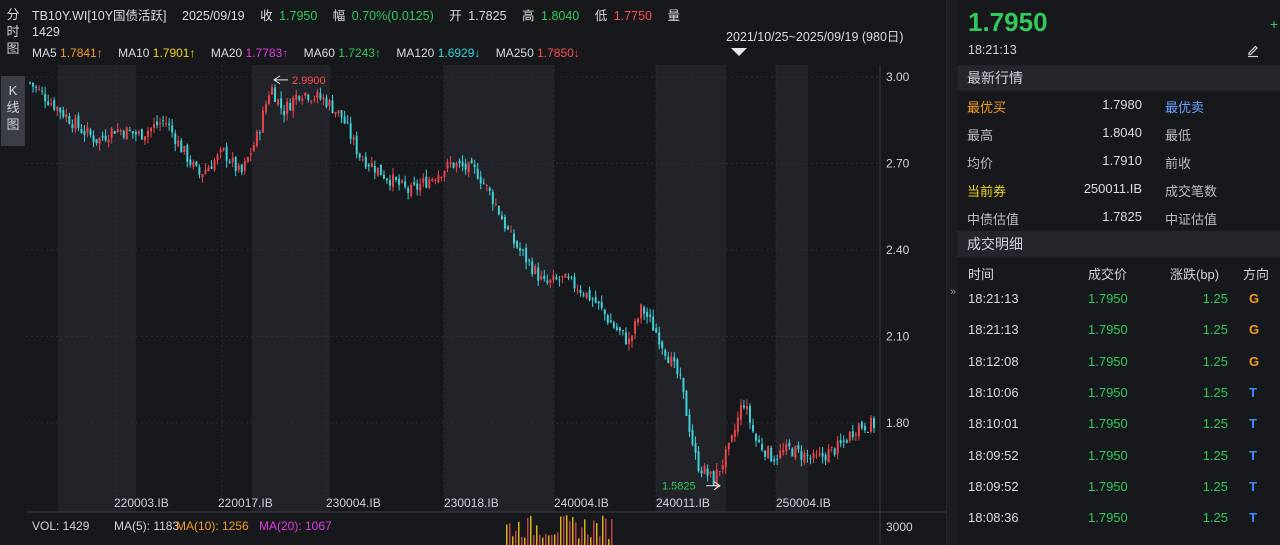 This screenshot has height=545, width=1280. What do you see at coordinates (993, 424) in the screenshot?
I see `trade-time: 18:10:01` at bounding box center [993, 424].